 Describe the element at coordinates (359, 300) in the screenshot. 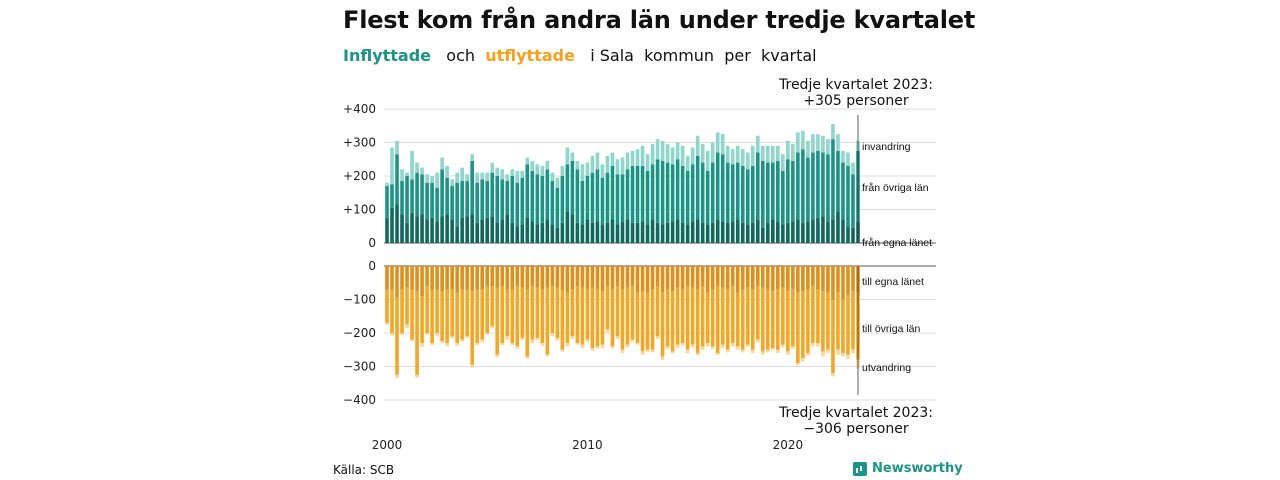

I see `y-tick-out: −100` at that location.